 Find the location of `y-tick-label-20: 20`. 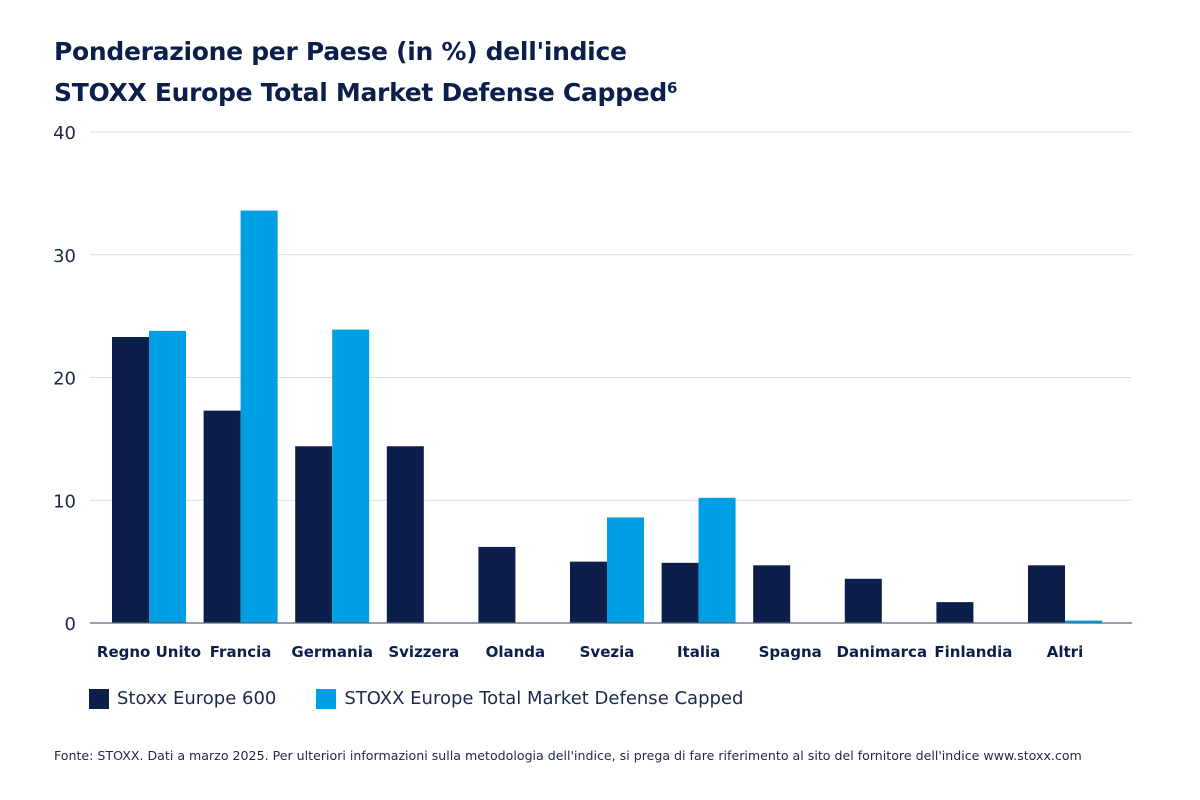

y-tick-label-20: 20 is located at coordinates (64, 379).